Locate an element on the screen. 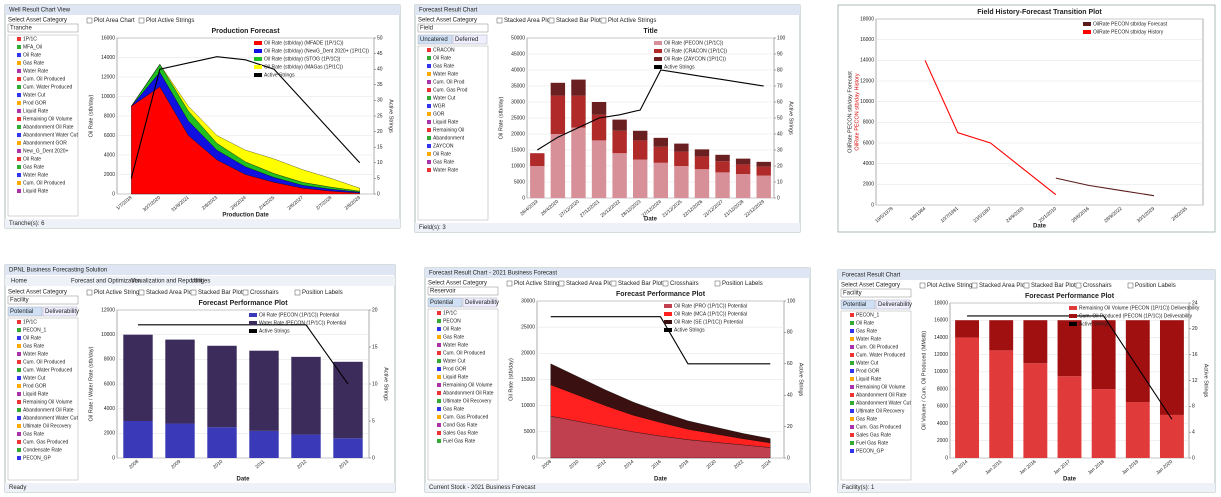 Image resolution: width=1221 pixels, height=497 pixels. tree-item: Liquid Rate is located at coordinates (36, 111).